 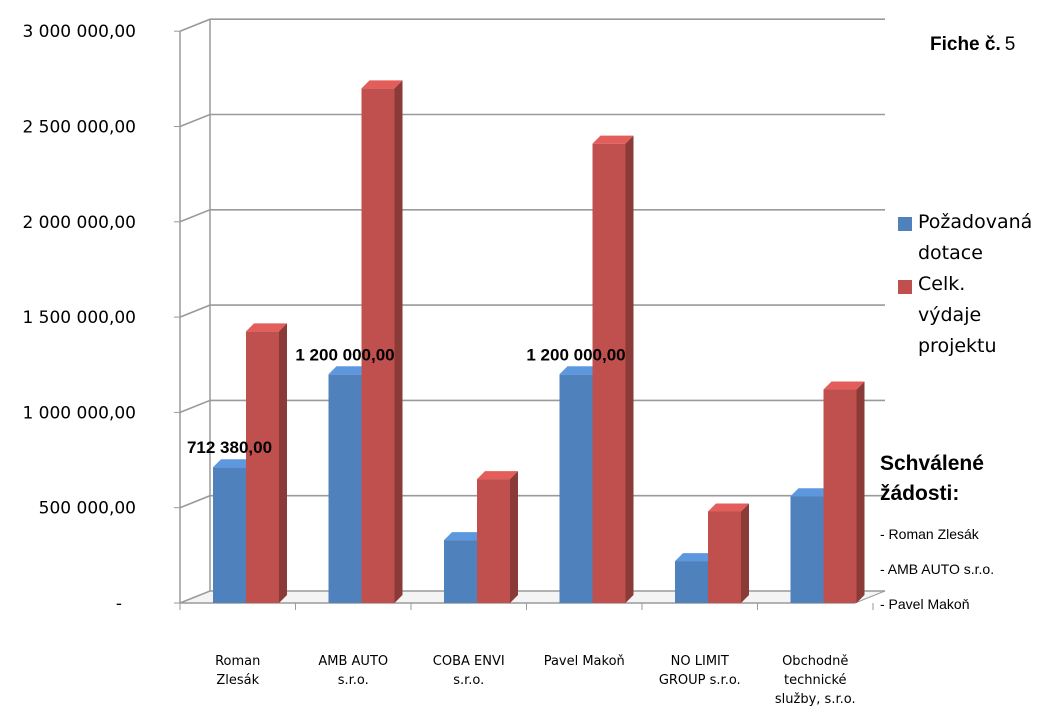 I want to click on approved-item: - Pavel Makoň, so click(x=924, y=604).